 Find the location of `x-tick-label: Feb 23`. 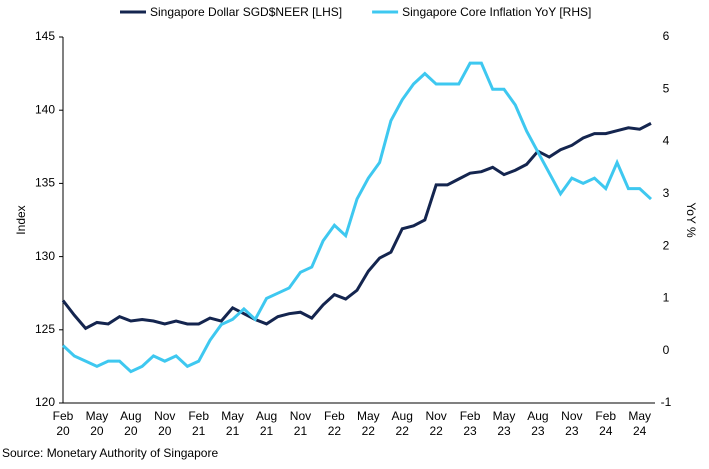

x-tick-label: Feb 23 is located at coordinates (470, 423).